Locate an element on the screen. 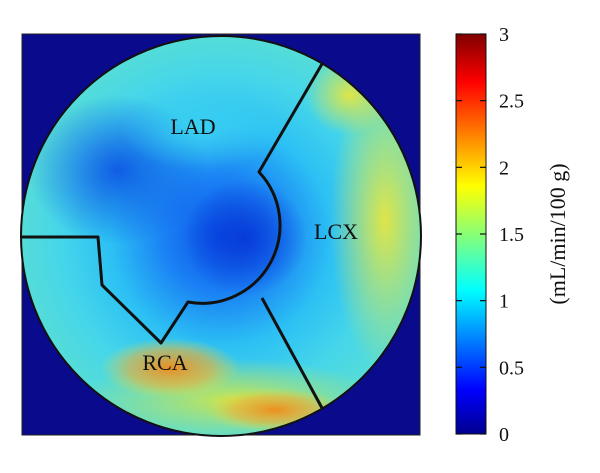  colorbar-tick-label: 0 is located at coordinates (504, 435).